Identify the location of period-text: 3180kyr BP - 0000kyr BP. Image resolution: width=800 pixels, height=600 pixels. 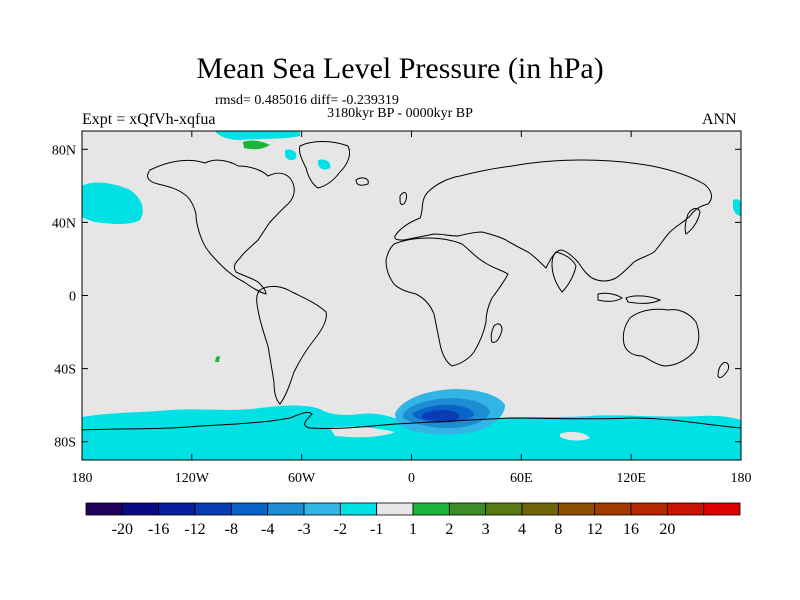
(400, 113).